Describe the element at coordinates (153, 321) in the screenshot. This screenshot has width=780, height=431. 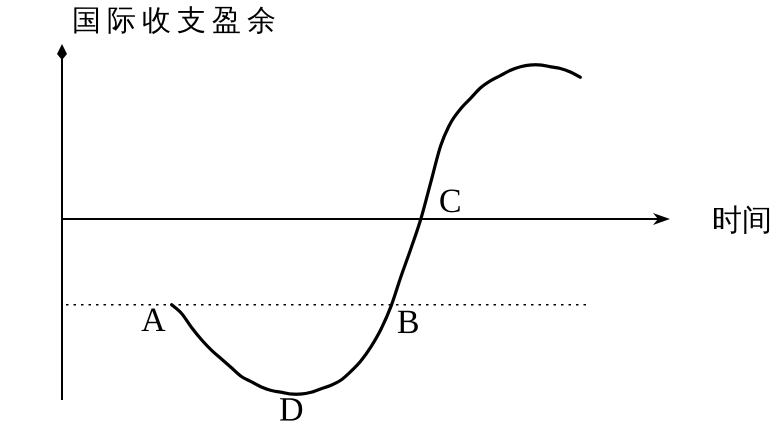
I see `annotation: A` at that location.